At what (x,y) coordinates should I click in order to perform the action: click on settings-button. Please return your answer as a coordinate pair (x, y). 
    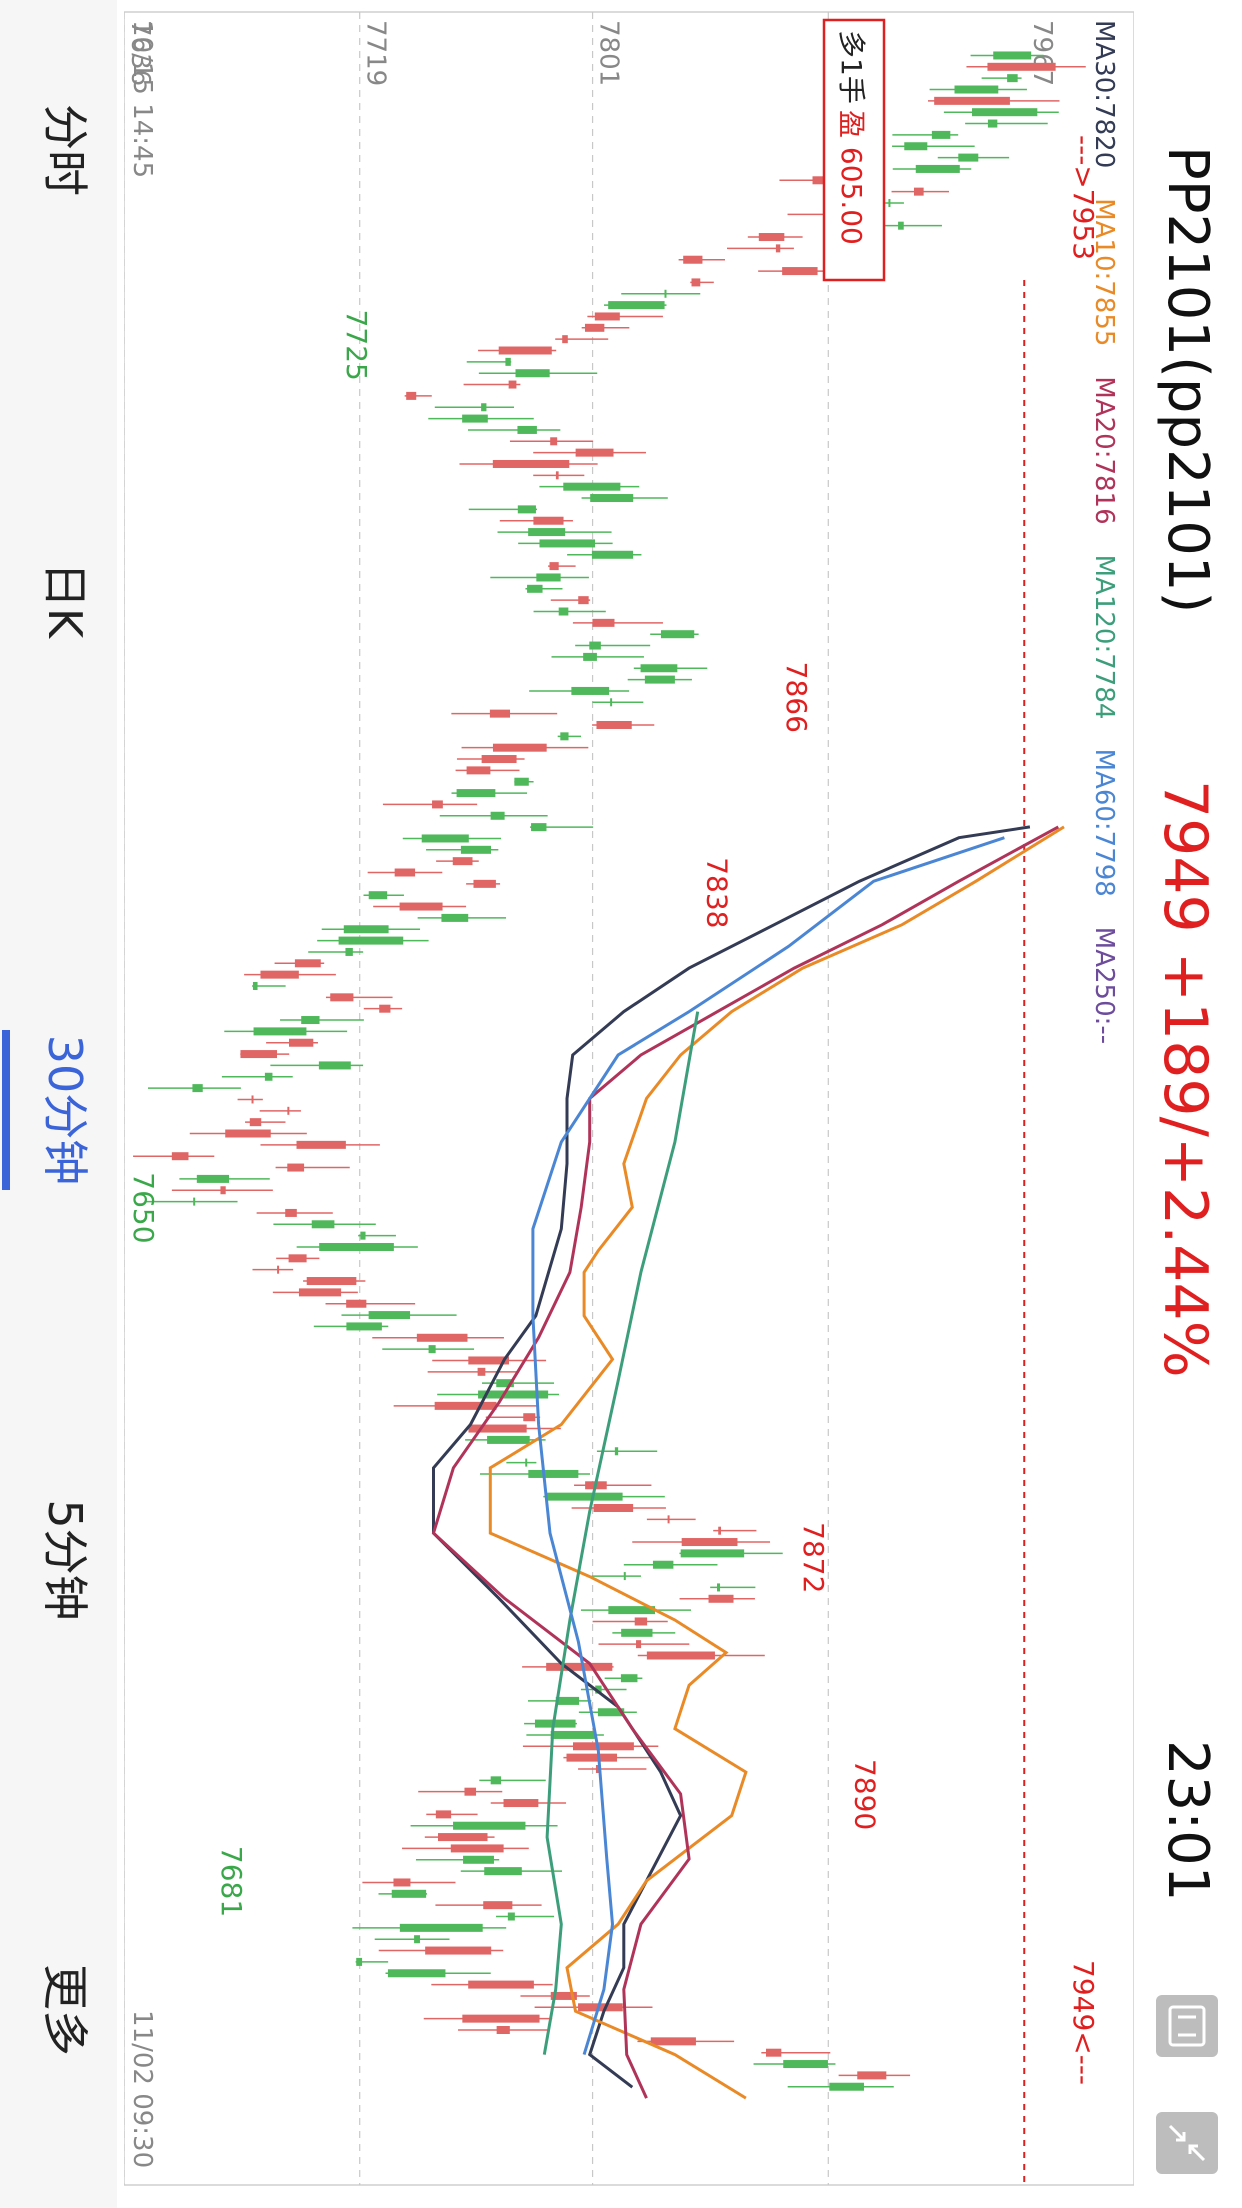
    Looking at the image, I should click on (1187, 2026).